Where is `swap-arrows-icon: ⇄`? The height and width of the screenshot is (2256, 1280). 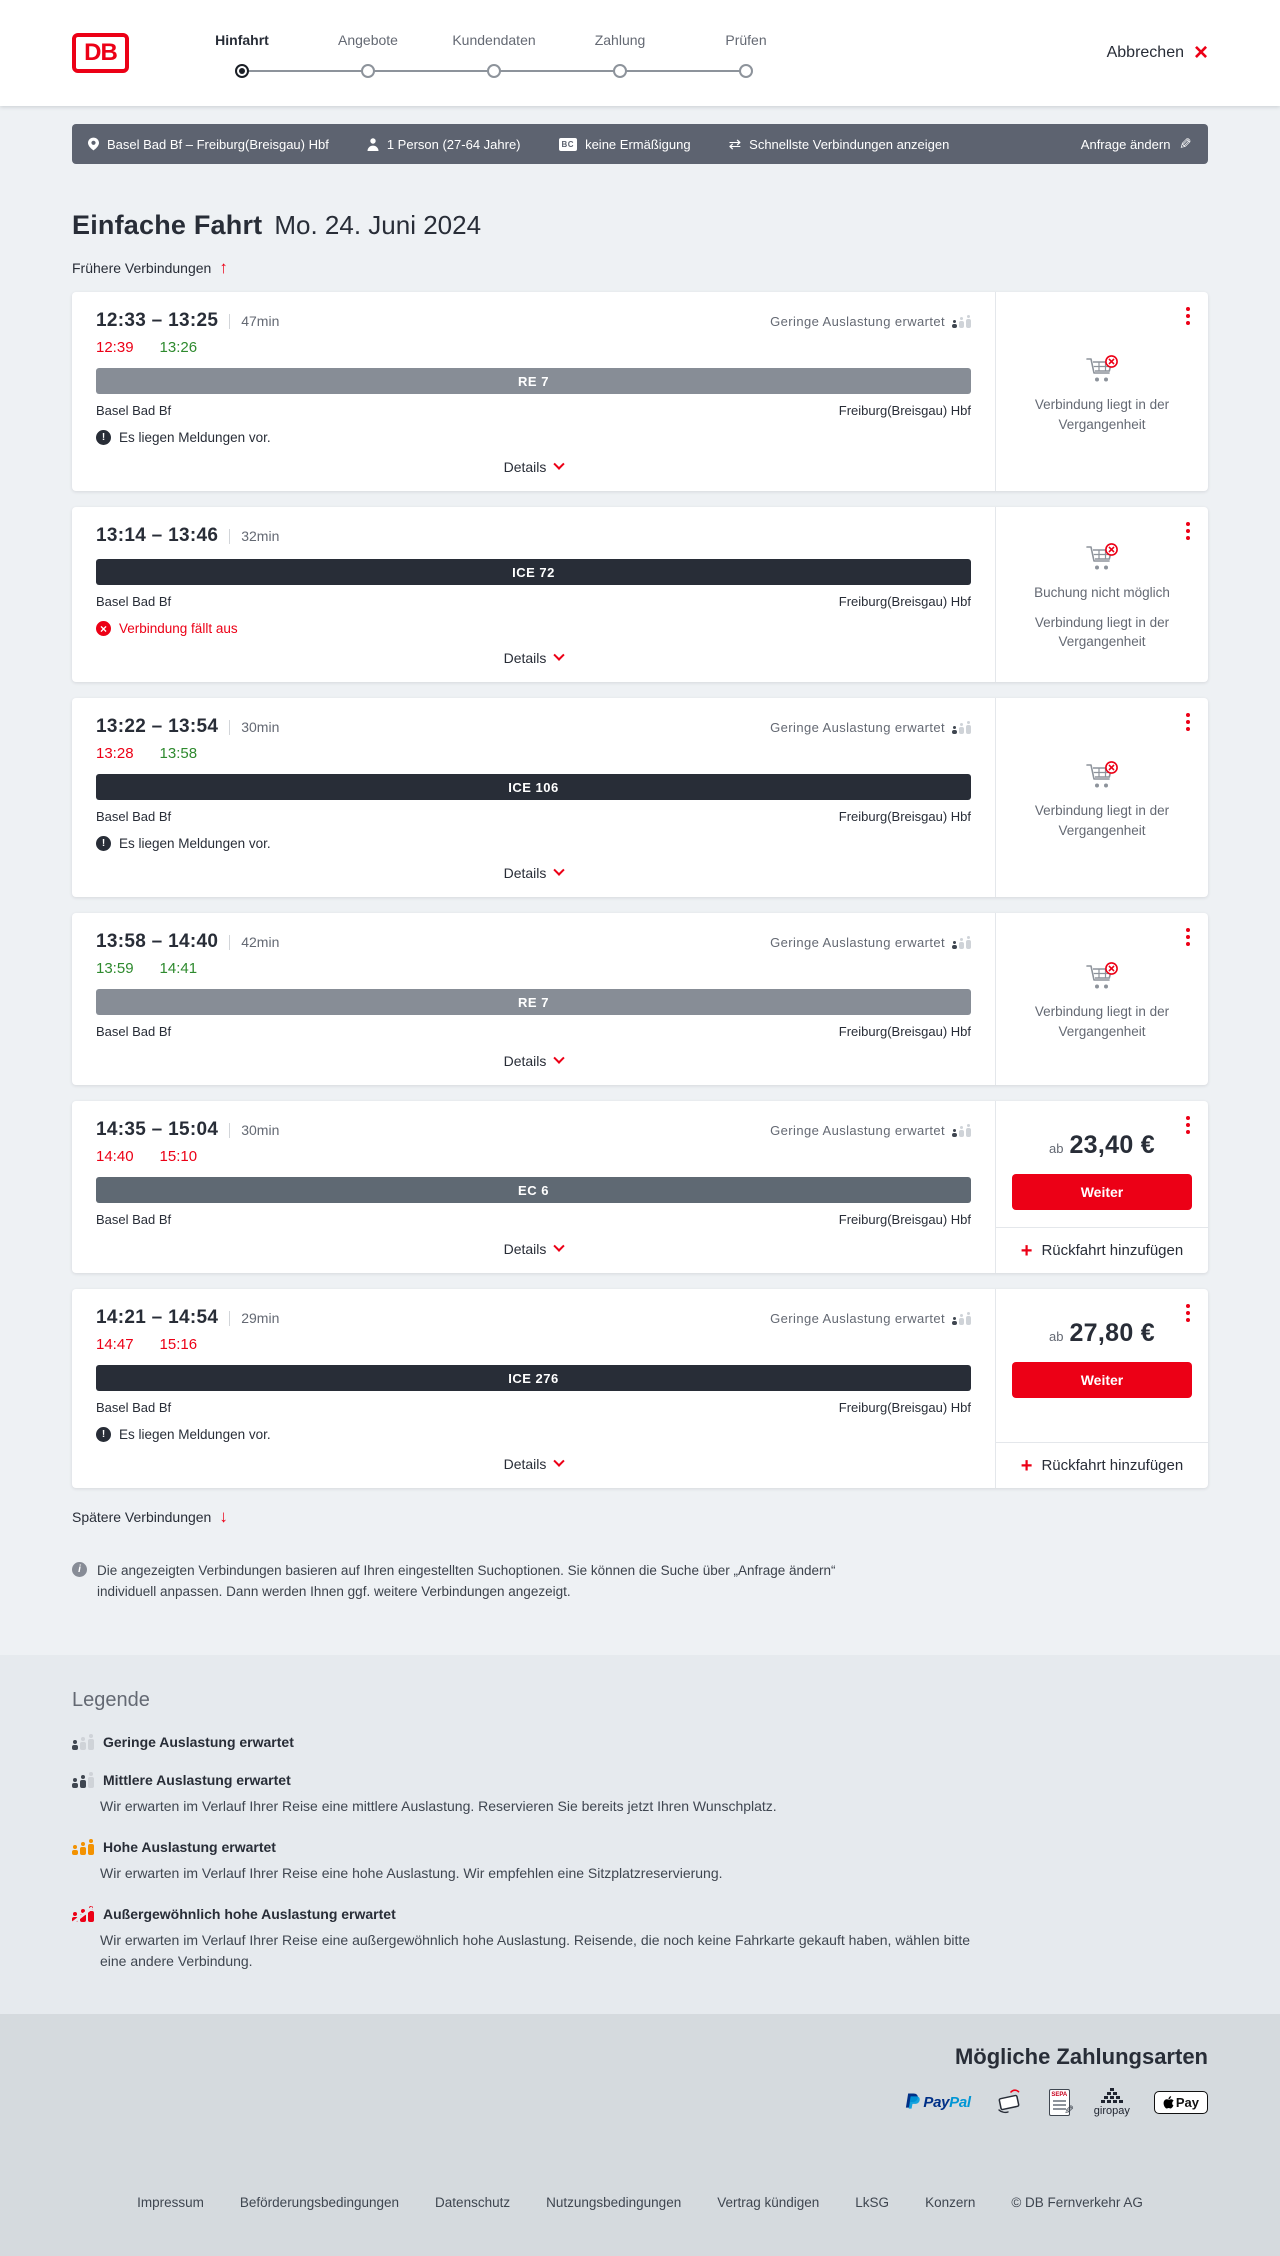
swap-arrows-icon: ⇄ is located at coordinates (735, 144).